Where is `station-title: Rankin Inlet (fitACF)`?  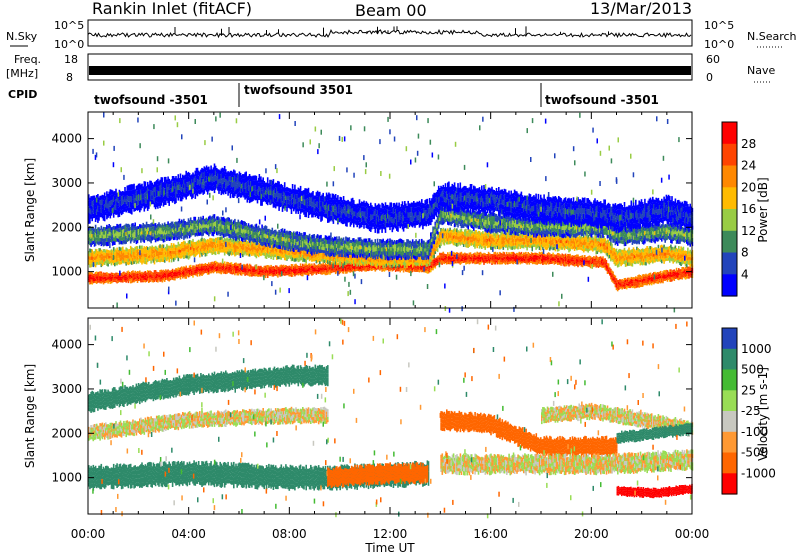
station-title: Rankin Inlet (fitACF) is located at coordinates (172, 9).